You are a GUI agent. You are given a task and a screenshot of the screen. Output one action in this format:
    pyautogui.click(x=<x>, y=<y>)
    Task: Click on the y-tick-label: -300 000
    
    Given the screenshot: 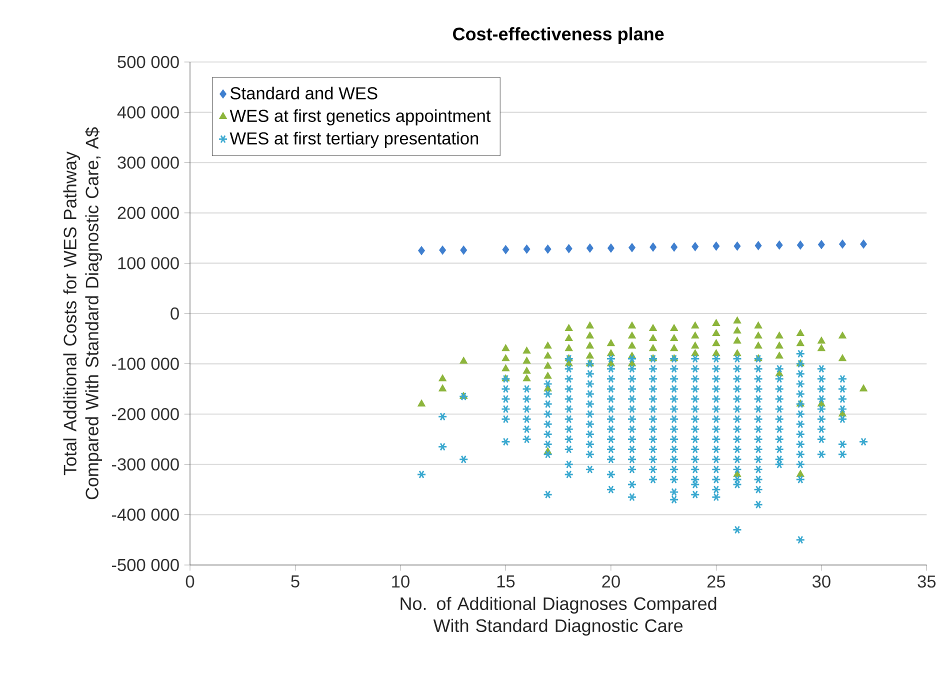 What is the action you would take?
    pyautogui.click(x=145, y=464)
    